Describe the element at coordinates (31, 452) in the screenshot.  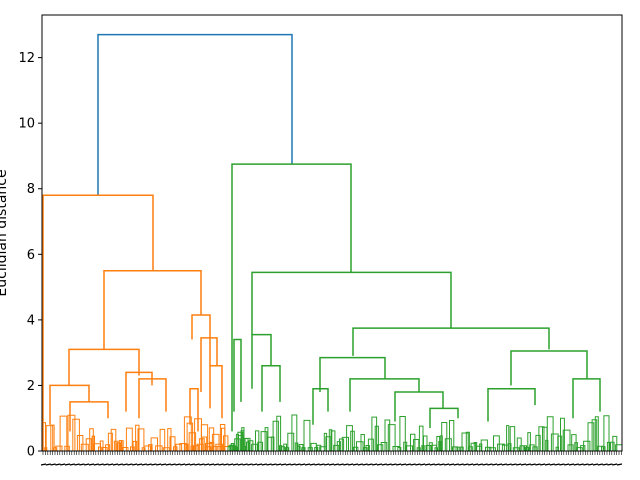
I see `y-tick-label: 0` at that location.